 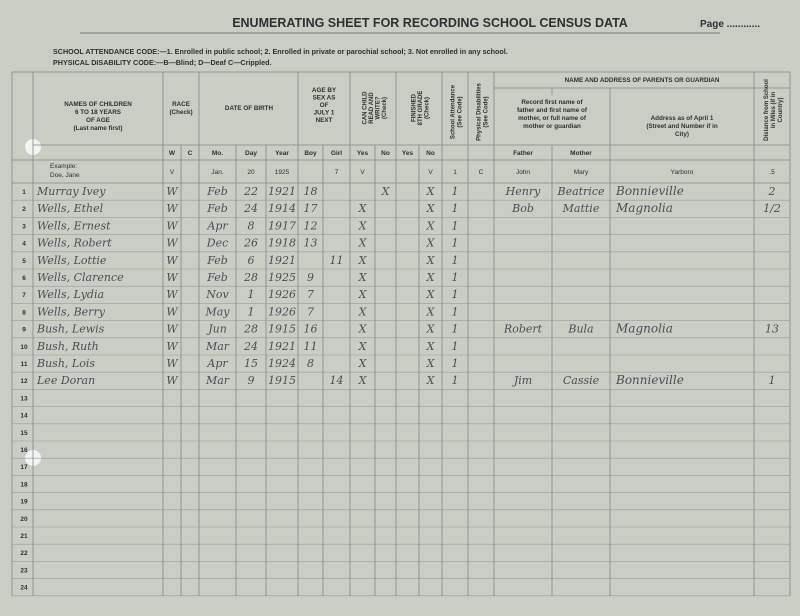 What do you see at coordinates (682, 118) in the screenshot?
I see `column-heading: Address as of April 1` at bounding box center [682, 118].